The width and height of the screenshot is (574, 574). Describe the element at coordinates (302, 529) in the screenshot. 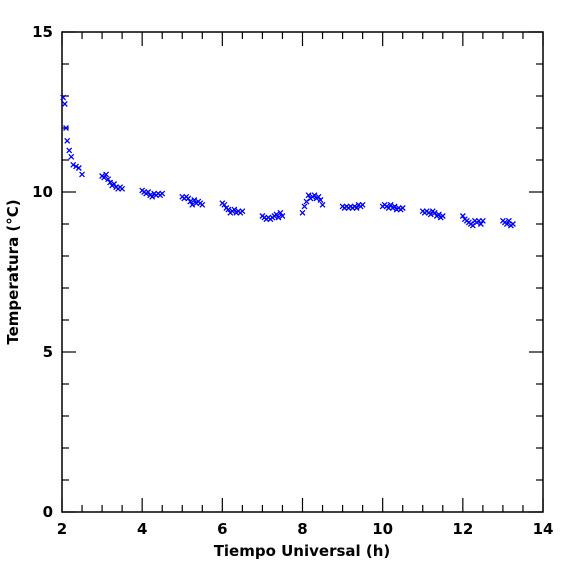

I see `x-tick-label: 8` at that location.